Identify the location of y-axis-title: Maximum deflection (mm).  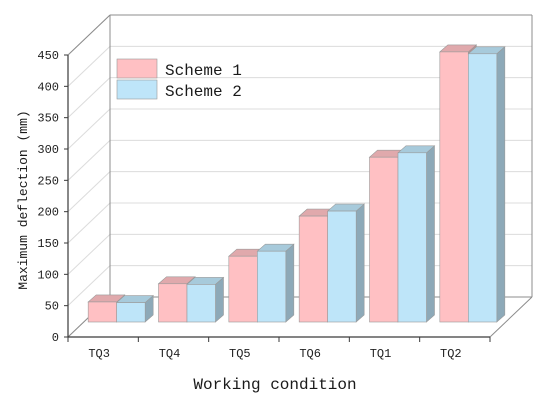
(23, 199).